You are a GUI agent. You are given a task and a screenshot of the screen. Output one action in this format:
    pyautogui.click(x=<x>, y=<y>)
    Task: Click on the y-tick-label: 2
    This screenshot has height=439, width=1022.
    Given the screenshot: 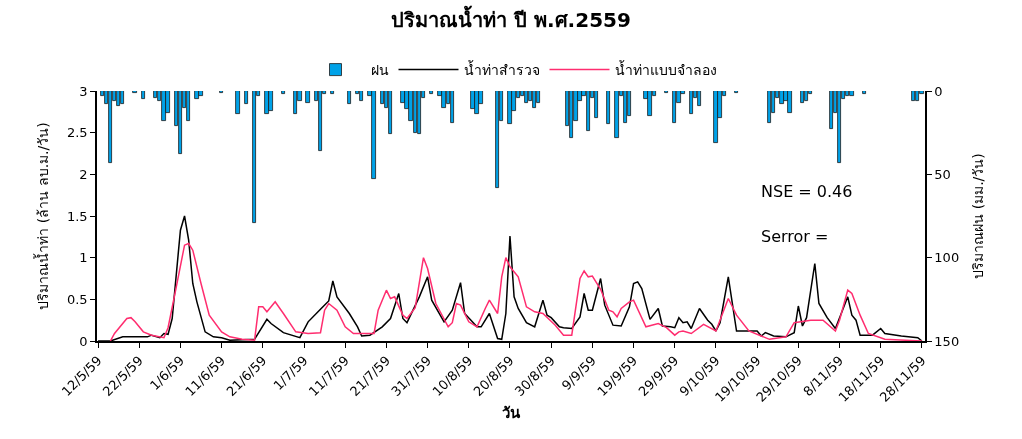 What is the action you would take?
    pyautogui.click(x=83, y=174)
    